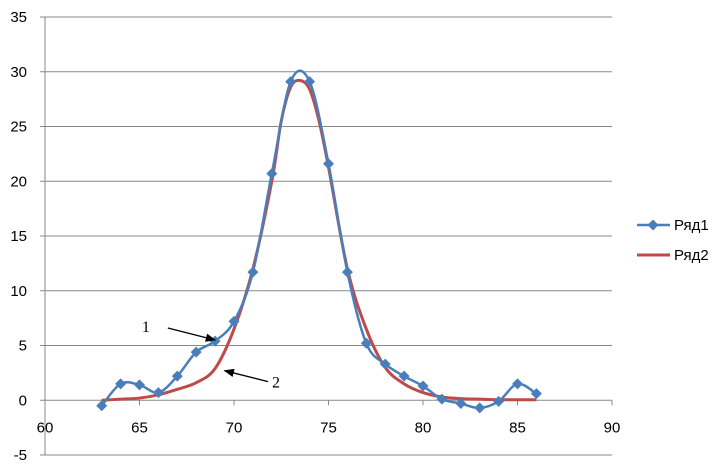 The width and height of the screenshot is (727, 467). I want to click on annotation-label-2: 2, so click(276, 383).